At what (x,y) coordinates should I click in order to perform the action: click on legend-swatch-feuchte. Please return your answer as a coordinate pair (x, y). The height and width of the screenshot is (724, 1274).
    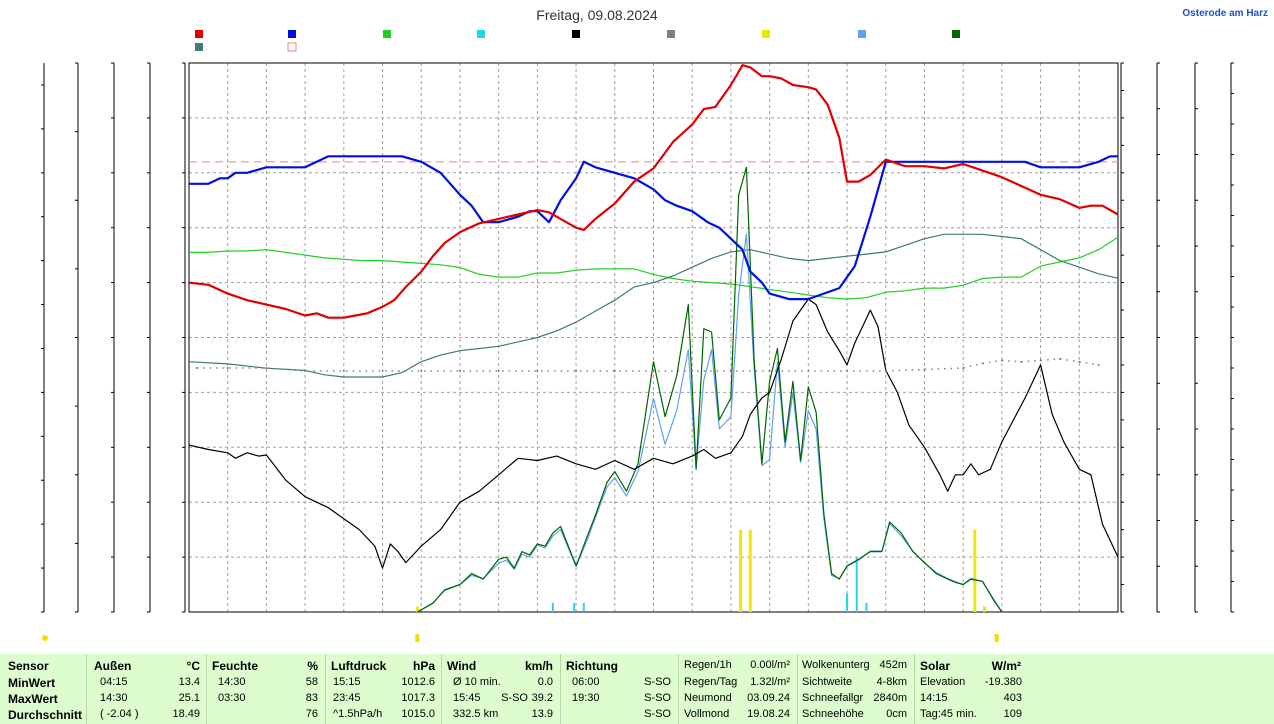
    Looking at the image, I should click on (292, 34).